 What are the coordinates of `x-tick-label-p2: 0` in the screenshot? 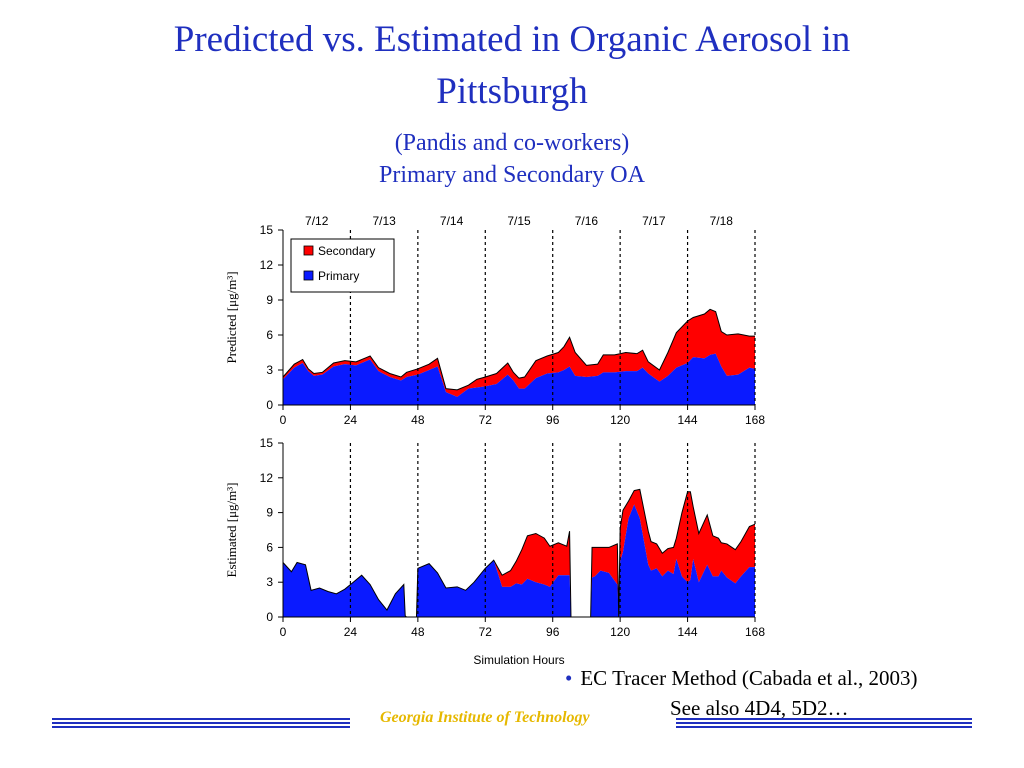 It's located at (283, 632).